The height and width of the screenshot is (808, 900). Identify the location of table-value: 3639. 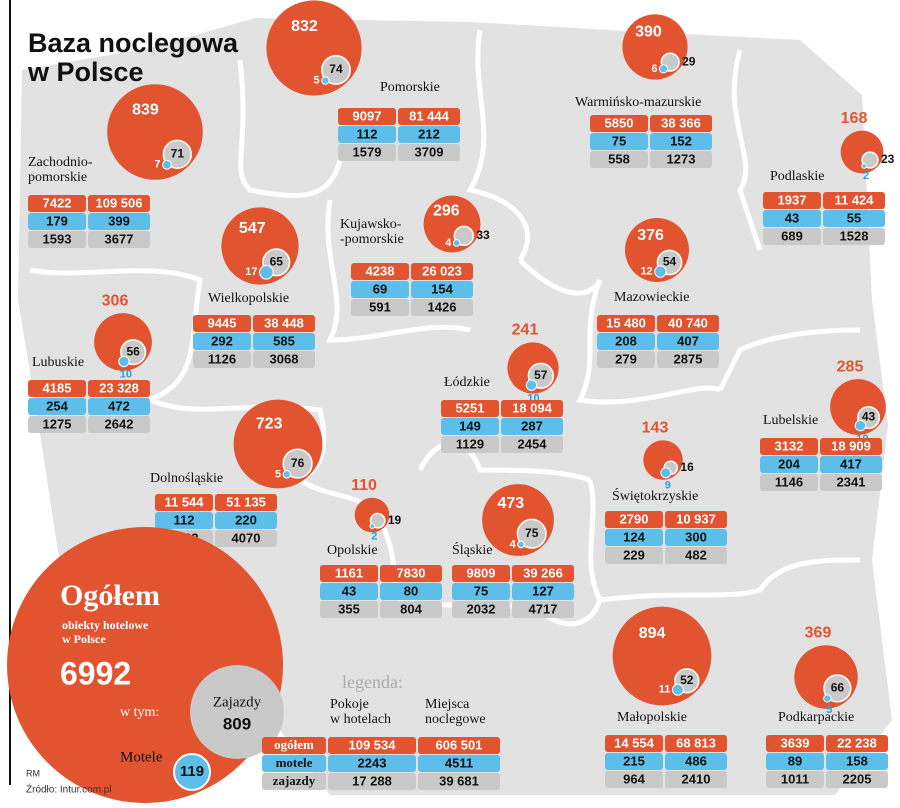
(795, 742).